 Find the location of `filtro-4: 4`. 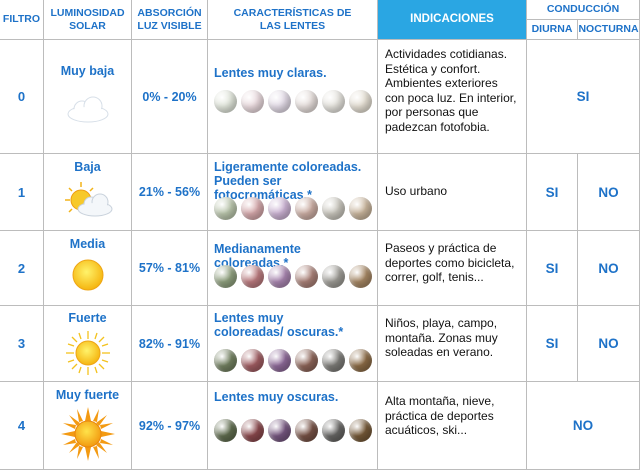

filtro-4: 4 is located at coordinates (22, 426).